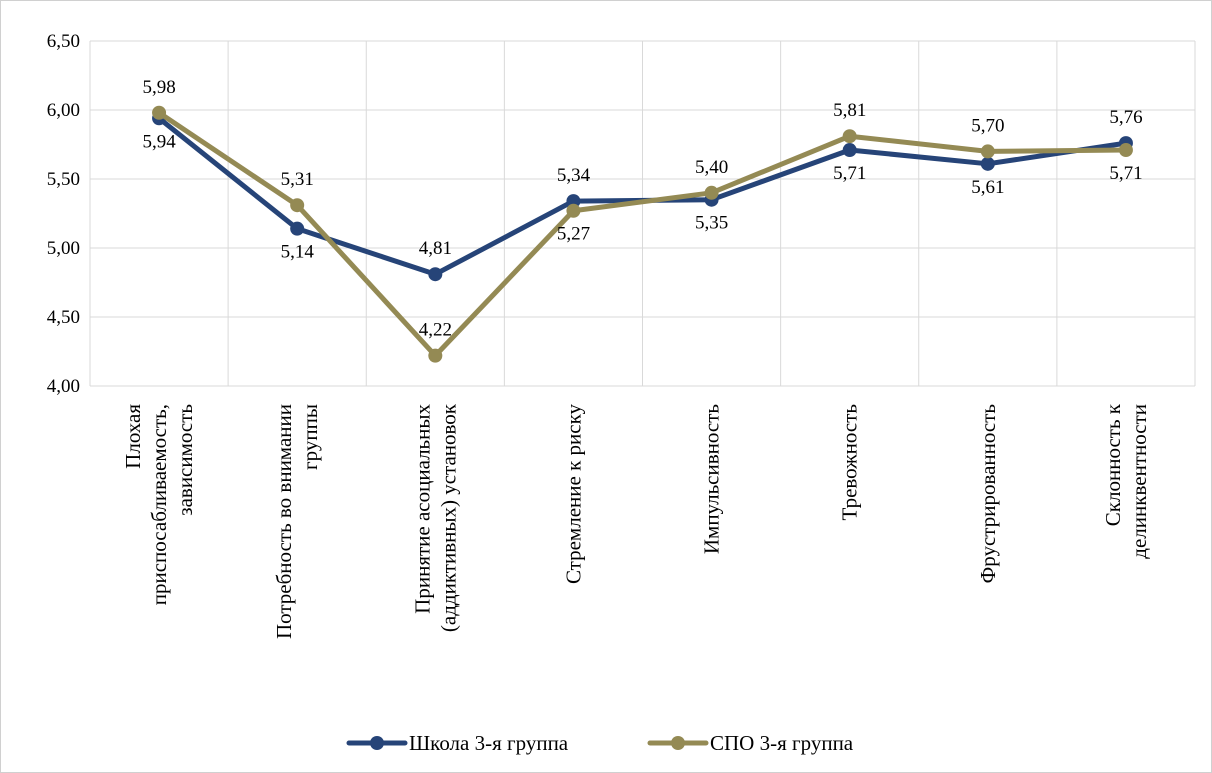 This screenshot has width=1212, height=773. What do you see at coordinates (63, 179) in the screenshot?
I see `y-tick-label: 5,50` at bounding box center [63, 179].